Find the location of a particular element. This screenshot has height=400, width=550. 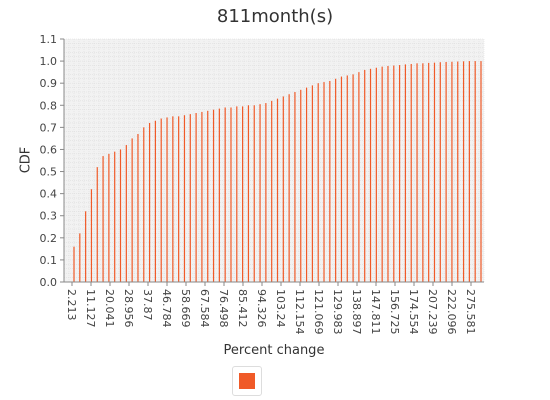

x-tick-label: 85.412 is located at coordinates (242, 308).